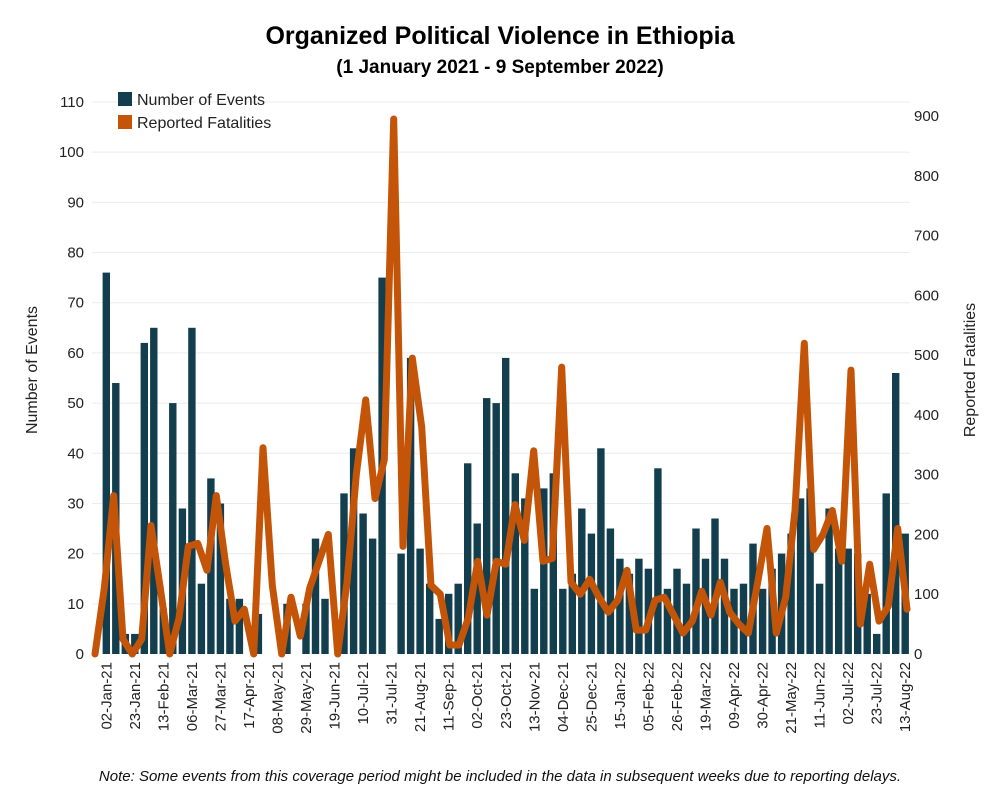  I want to click on y-tick-label: 10, so click(75, 604).